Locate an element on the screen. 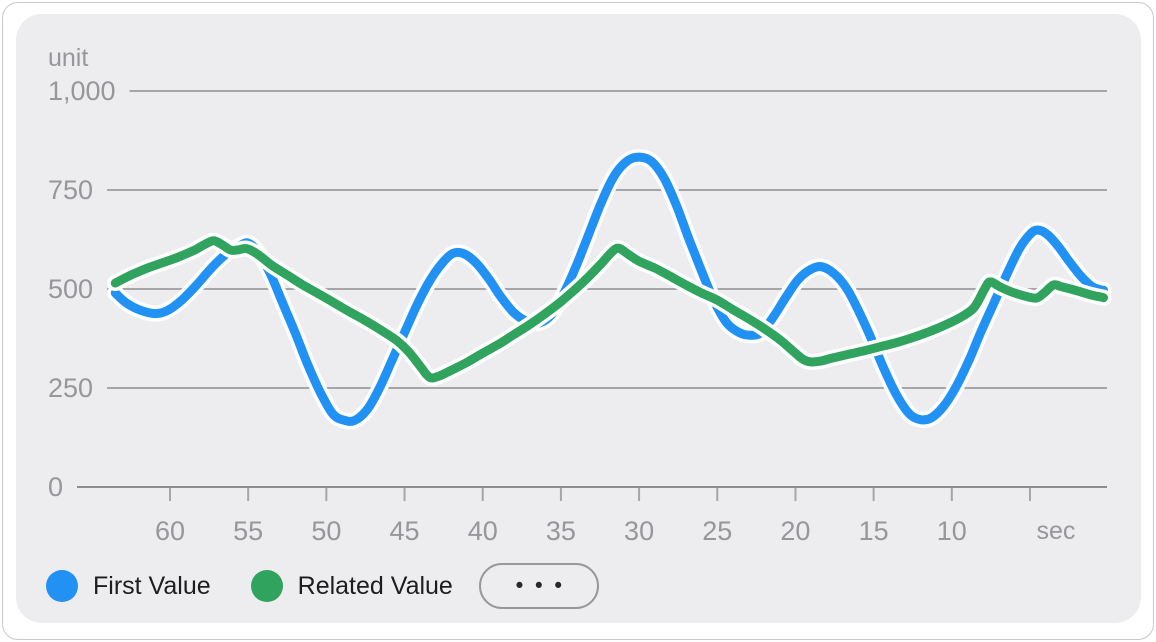  x-tick-label: 60 is located at coordinates (170, 531).